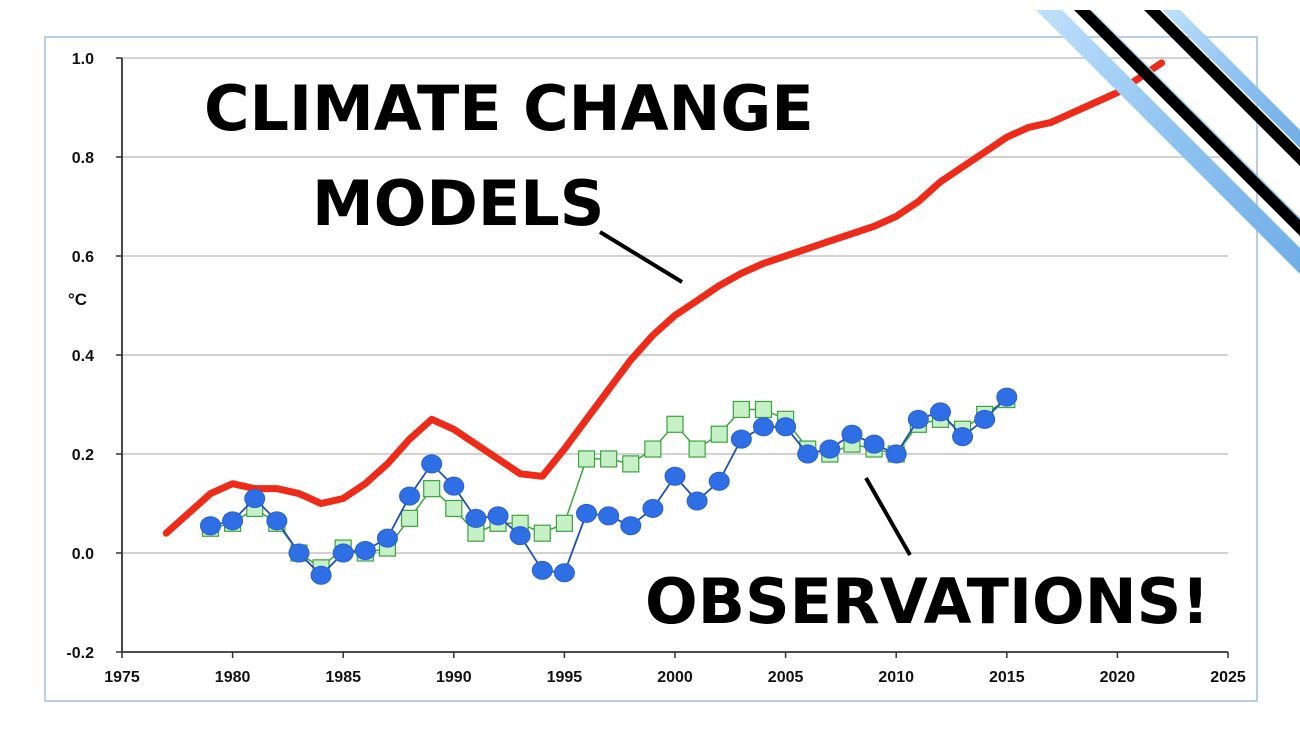 The width and height of the screenshot is (1300, 740). Describe the element at coordinates (1118, 677) in the screenshot. I see `x-tick-label: 2020` at that location.